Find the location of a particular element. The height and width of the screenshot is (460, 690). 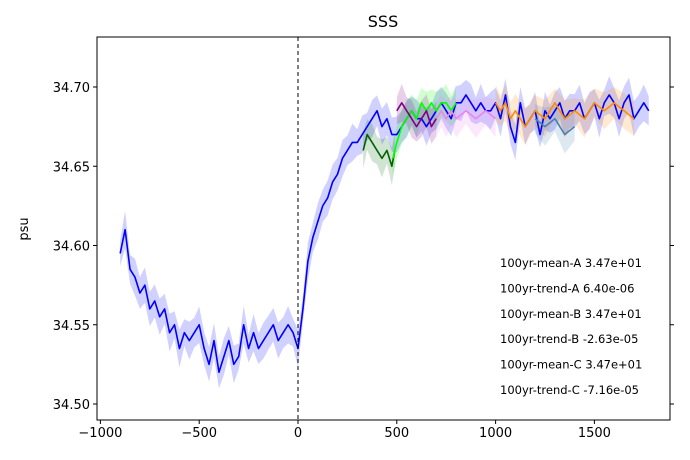

x-tick-label: 1000 is located at coordinates (495, 433).